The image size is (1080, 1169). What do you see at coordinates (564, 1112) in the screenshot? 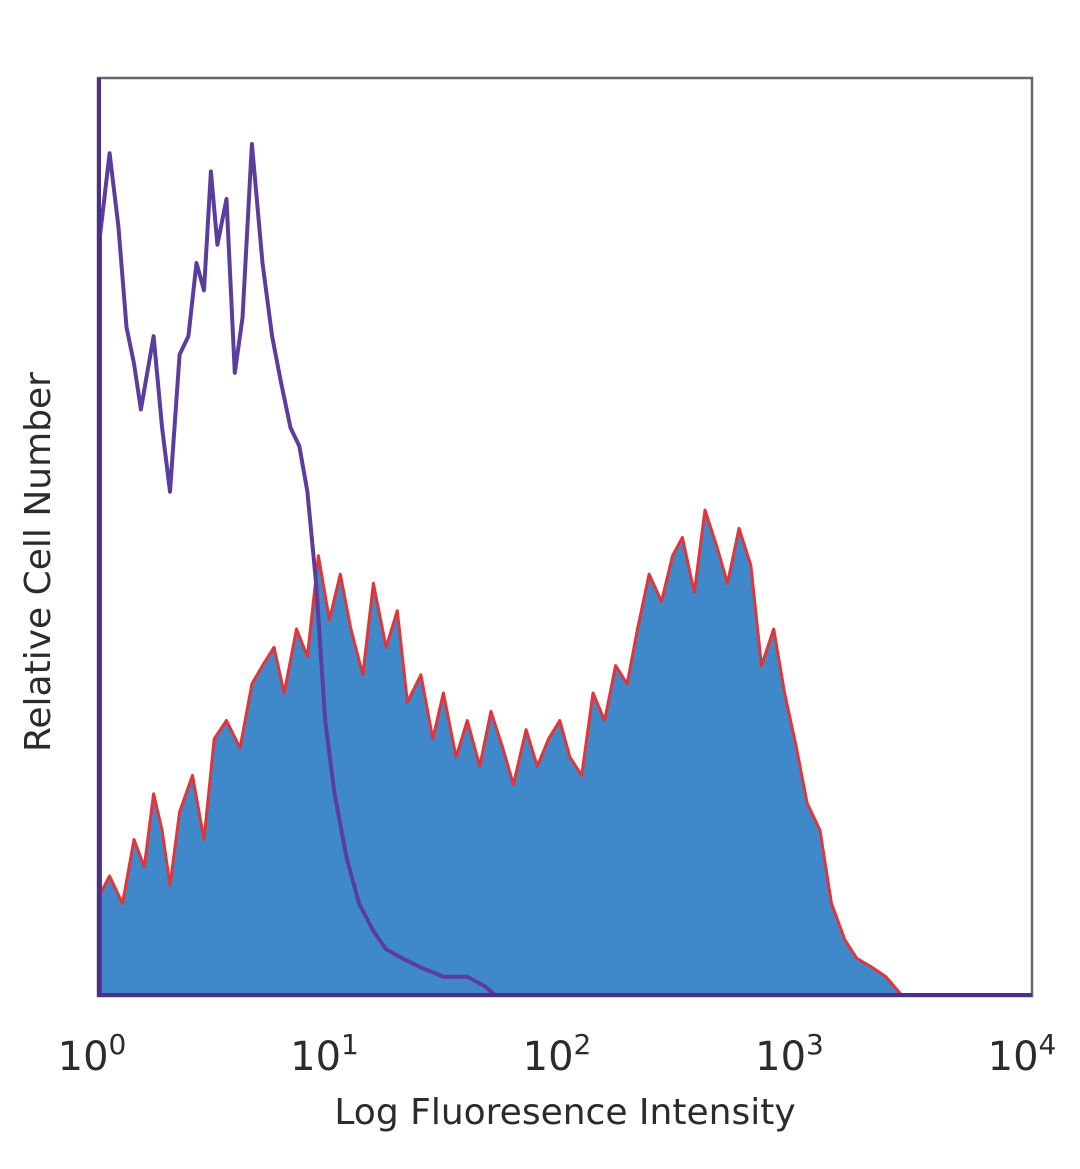
I see `x-axis-label: Log Fluoresence Intensity` at bounding box center [564, 1112].